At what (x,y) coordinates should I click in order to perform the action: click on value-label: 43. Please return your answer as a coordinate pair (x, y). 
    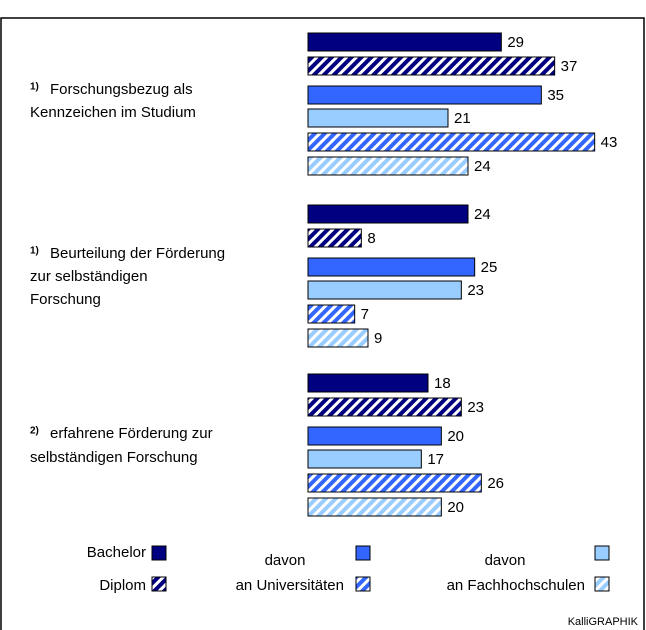
    Looking at the image, I should click on (609, 142).